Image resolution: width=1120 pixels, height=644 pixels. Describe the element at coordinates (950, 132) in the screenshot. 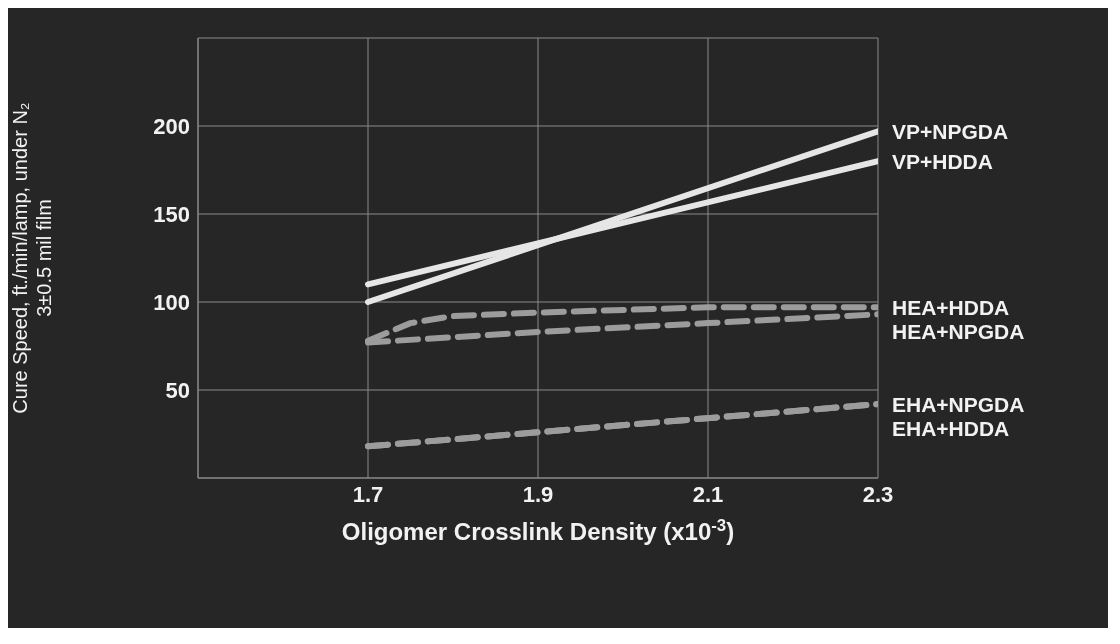

I see `series-label: VP+NPGDA` at that location.